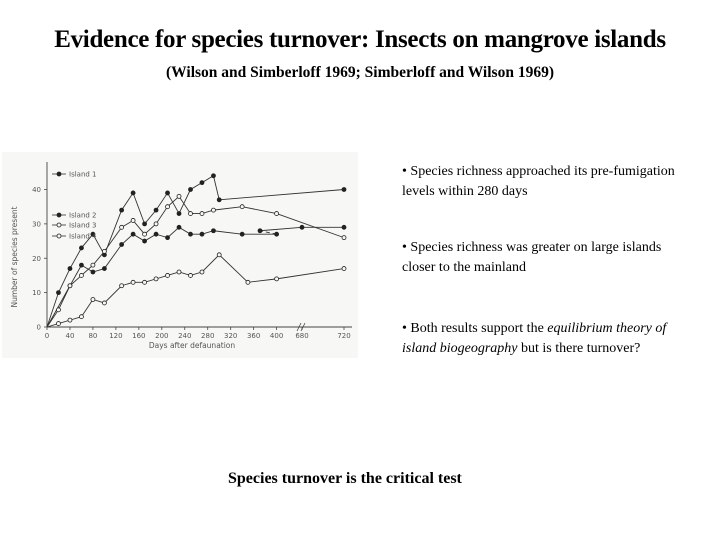 The width and height of the screenshot is (720, 540). I want to click on chart-x-tick-label: 320, so click(230, 336).